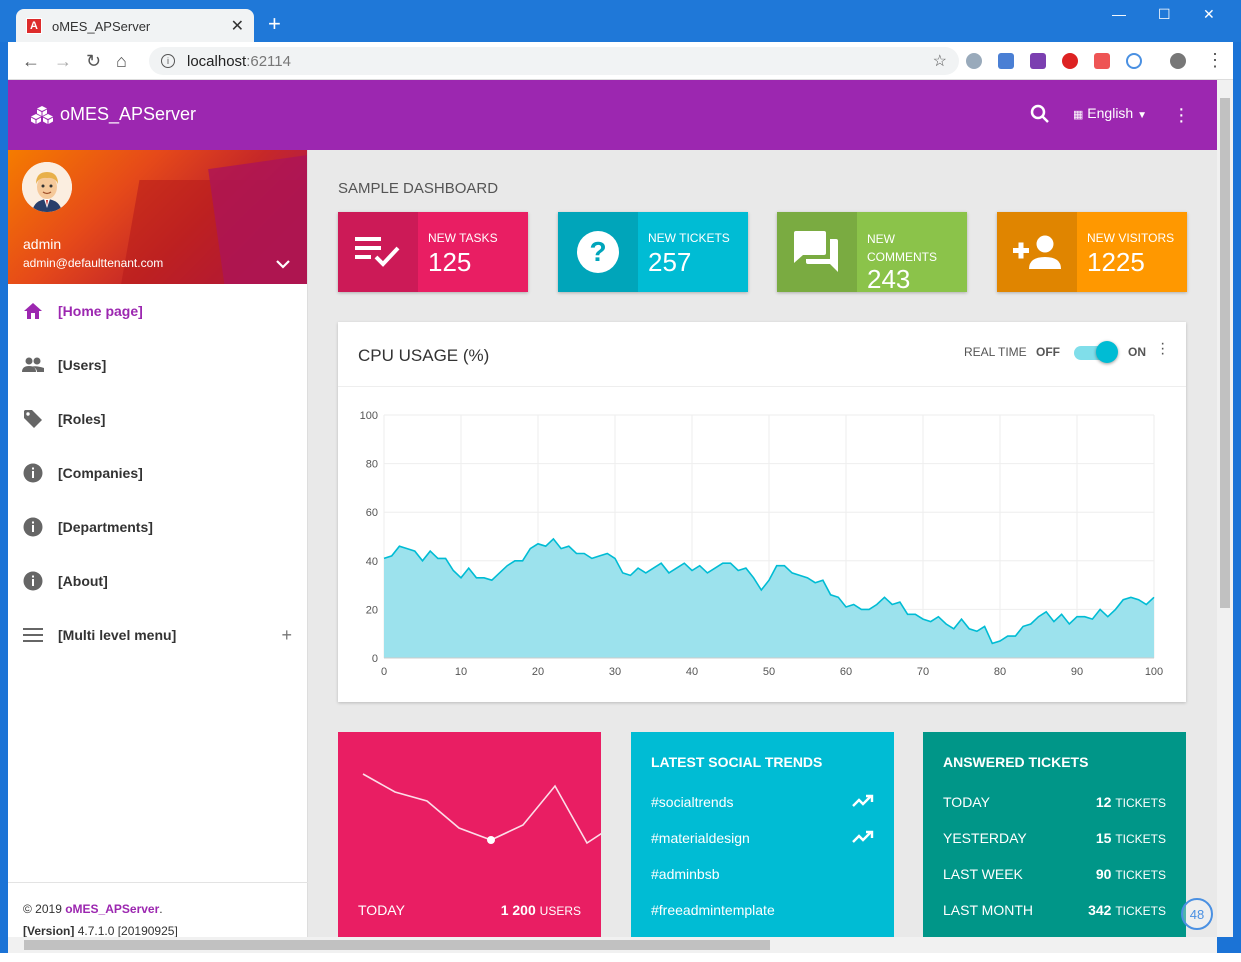 The image size is (1241, 962). I want to click on close-tab-icon: ✕, so click(237, 26).